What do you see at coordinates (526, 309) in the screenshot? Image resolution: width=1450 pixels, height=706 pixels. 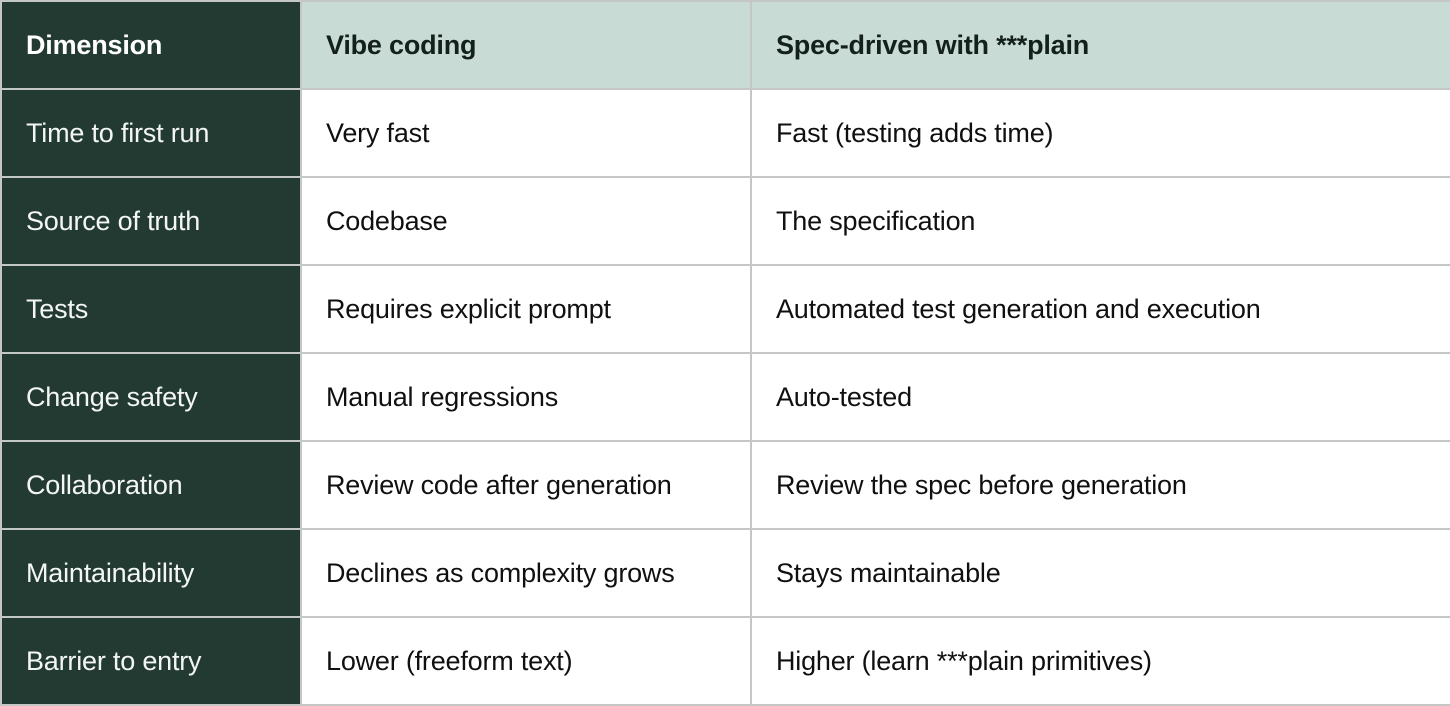 I see `table-cell: Requires explicit prompt` at bounding box center [526, 309].